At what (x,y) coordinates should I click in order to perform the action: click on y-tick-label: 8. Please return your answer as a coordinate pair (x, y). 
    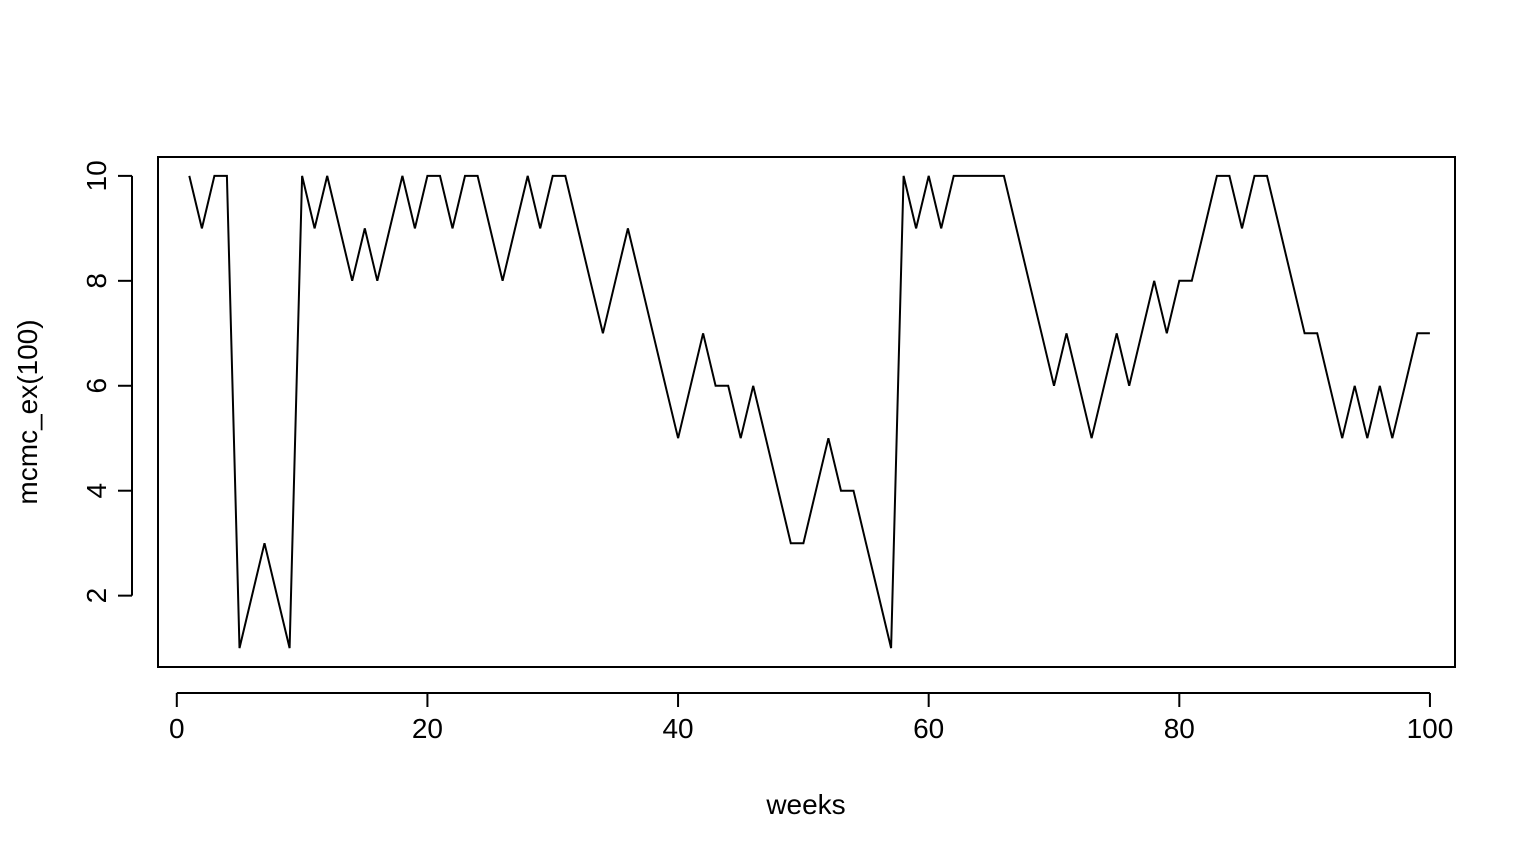
    Looking at the image, I should click on (96, 281).